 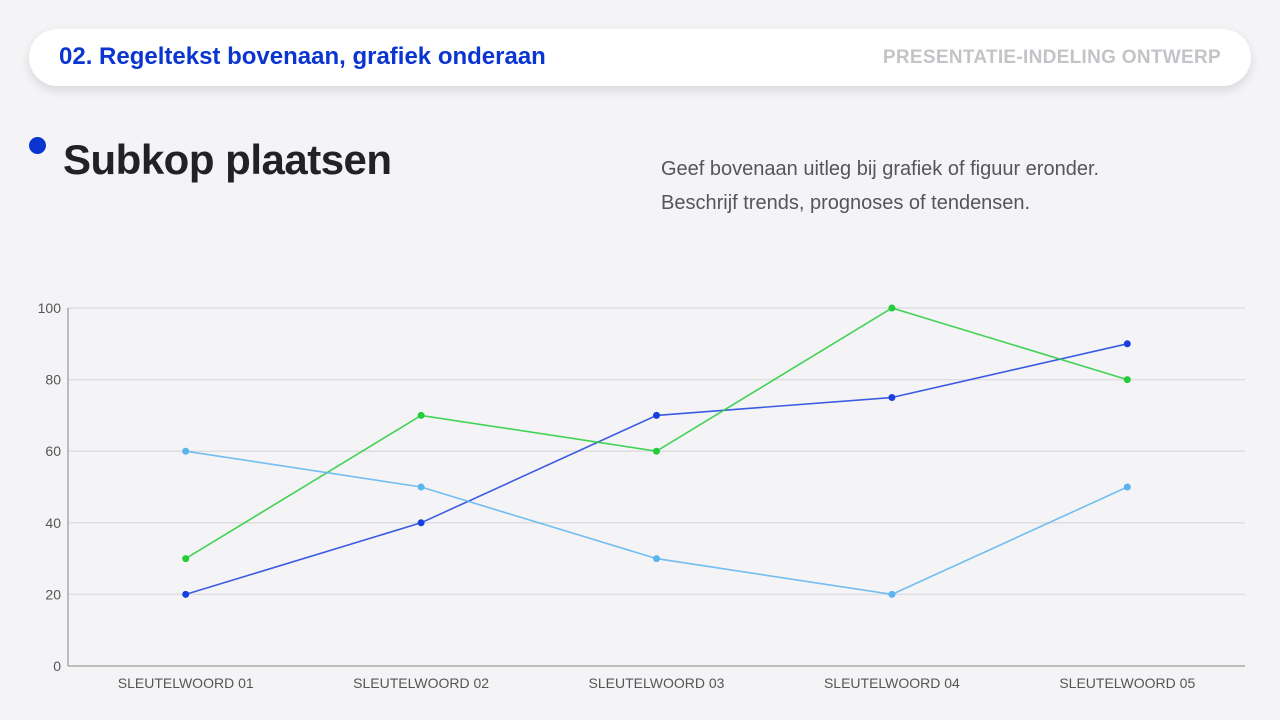 I want to click on x-tick-label: SLEUTELWOORD 04, so click(x=892, y=683).